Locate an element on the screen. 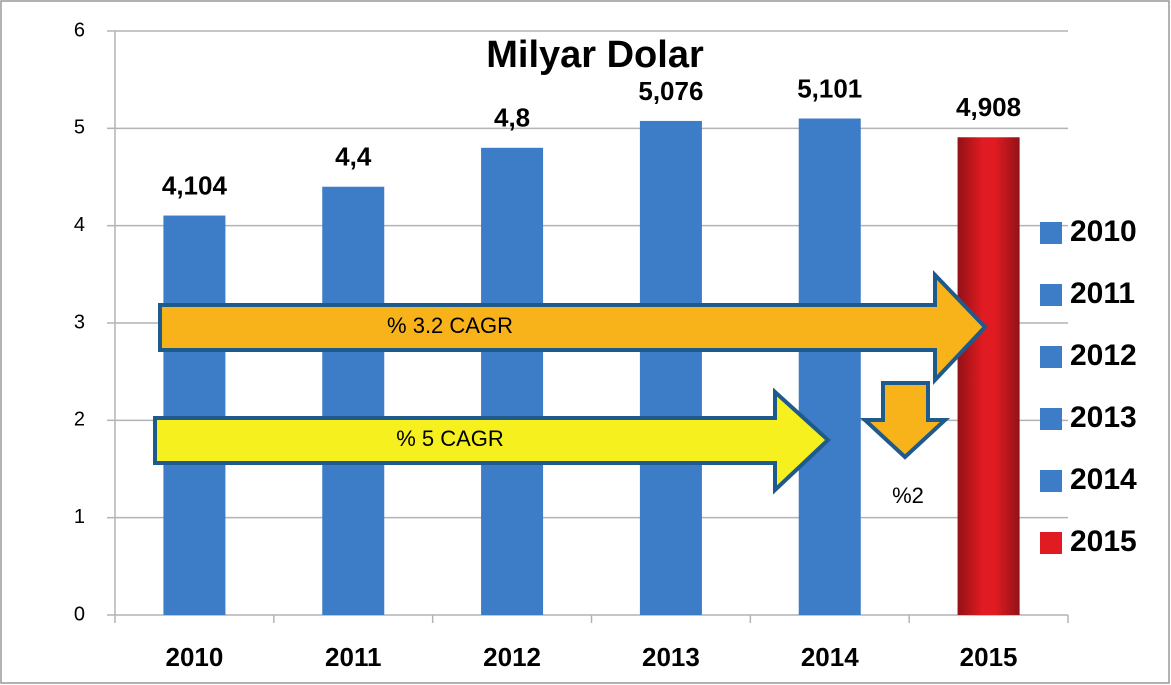 This screenshot has height=685, width=1171. x-tick-label: 2013 is located at coordinates (671, 657).